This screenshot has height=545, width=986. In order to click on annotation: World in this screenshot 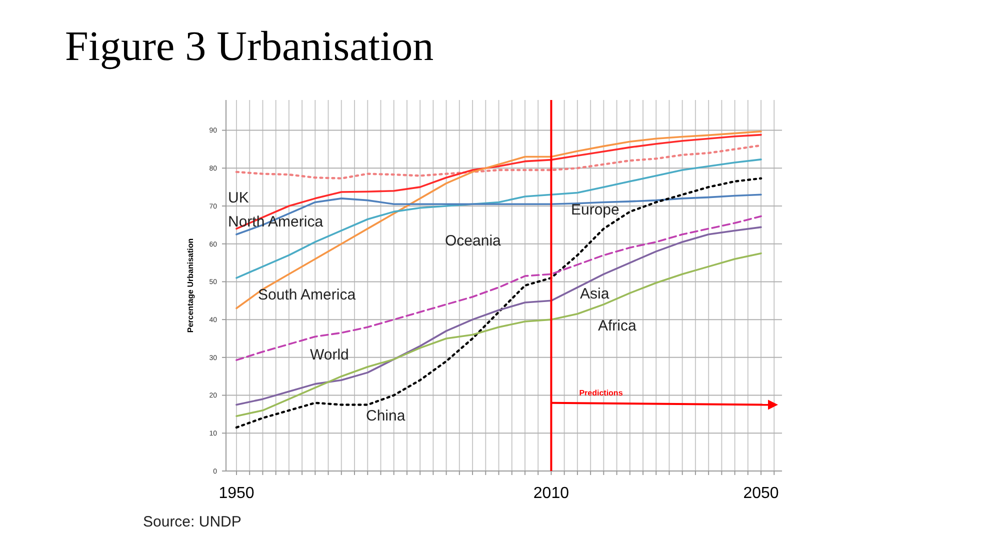, I will do `click(329, 355)`.